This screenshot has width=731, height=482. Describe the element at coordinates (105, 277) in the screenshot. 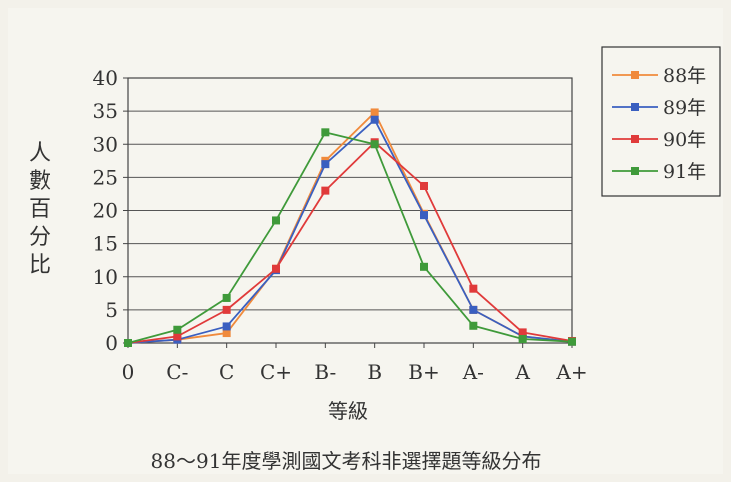

I see `y-tick-label: 10` at that location.